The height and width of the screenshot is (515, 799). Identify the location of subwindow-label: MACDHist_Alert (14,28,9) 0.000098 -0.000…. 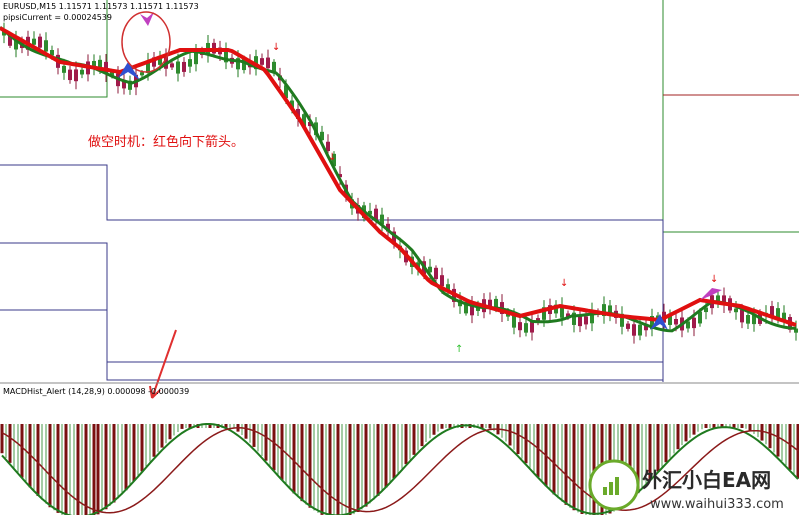
(96, 391).